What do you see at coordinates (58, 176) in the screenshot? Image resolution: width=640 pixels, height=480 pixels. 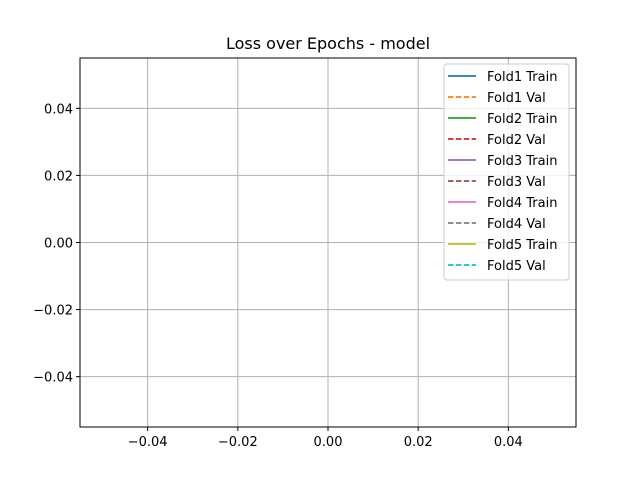 I see `y-tick-label: 0.02` at bounding box center [58, 176].